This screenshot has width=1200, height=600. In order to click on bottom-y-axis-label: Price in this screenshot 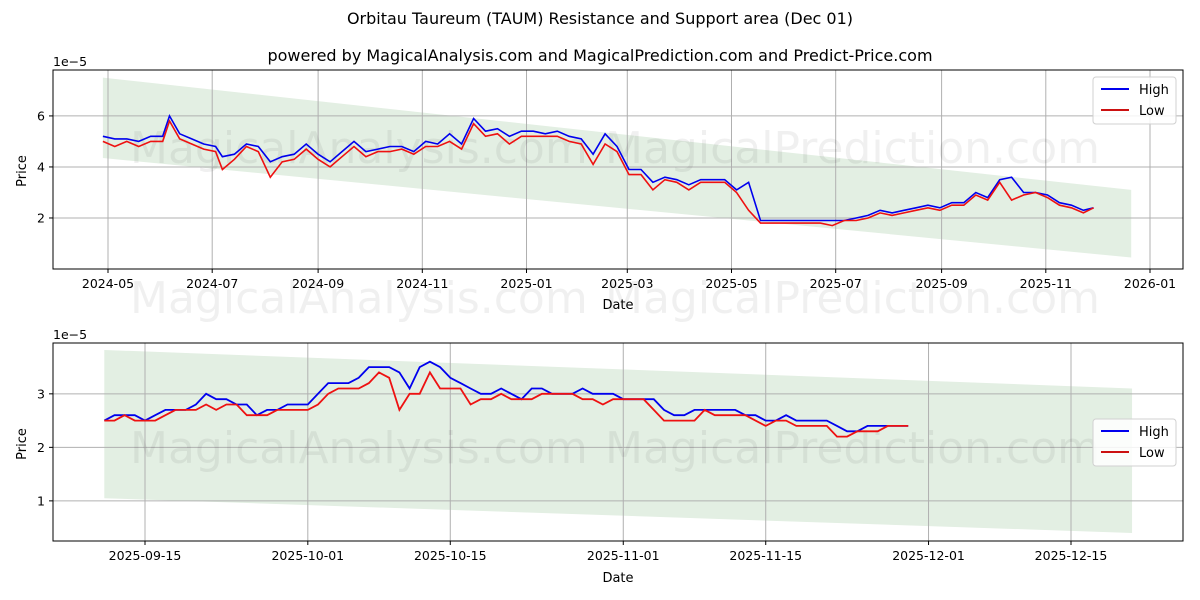, I will do `click(22, 444)`.